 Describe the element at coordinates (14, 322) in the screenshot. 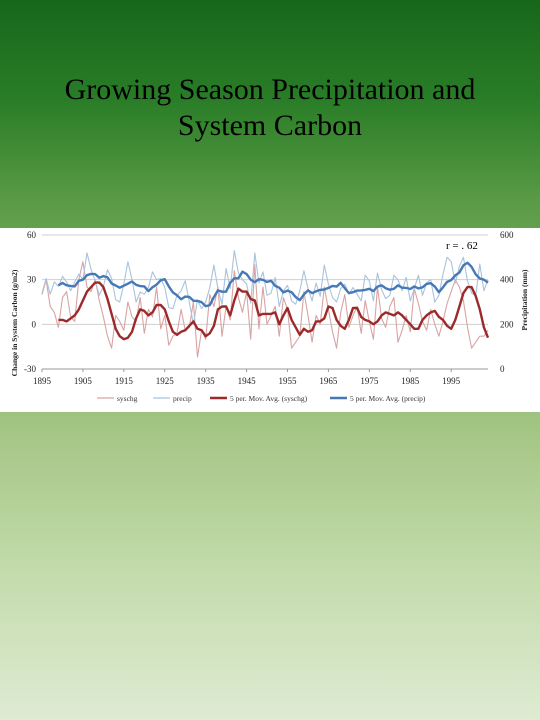

I see `y-axis-left-title: Change in System Carbon (g/m2)` at that location.